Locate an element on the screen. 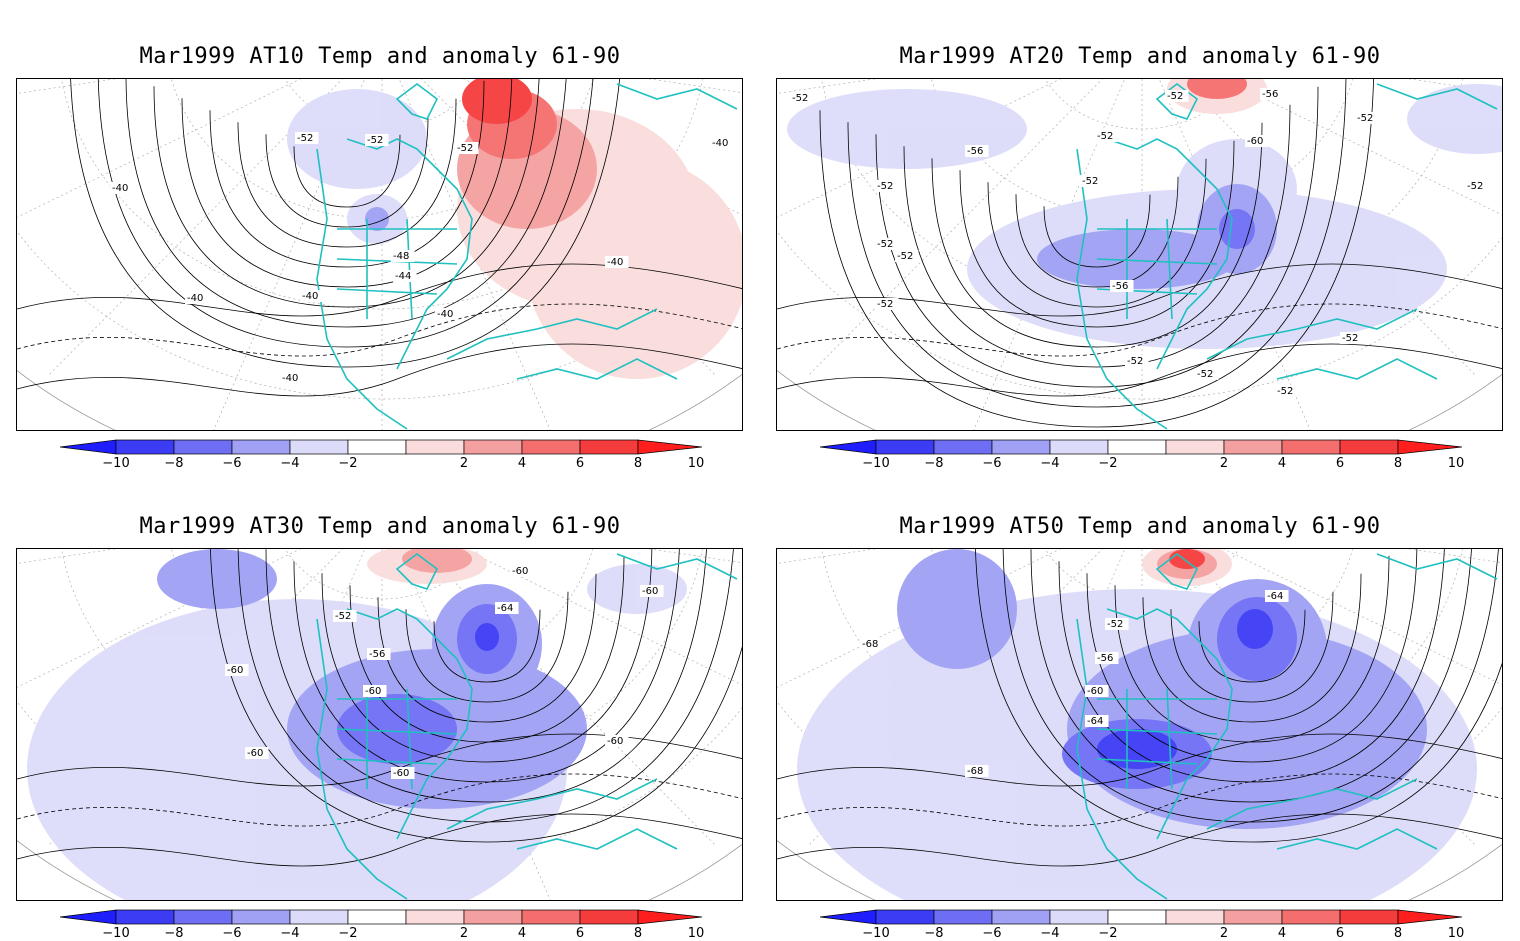 The height and width of the screenshot is (941, 1520). colorbar-swatches is located at coordinates (381, 447).